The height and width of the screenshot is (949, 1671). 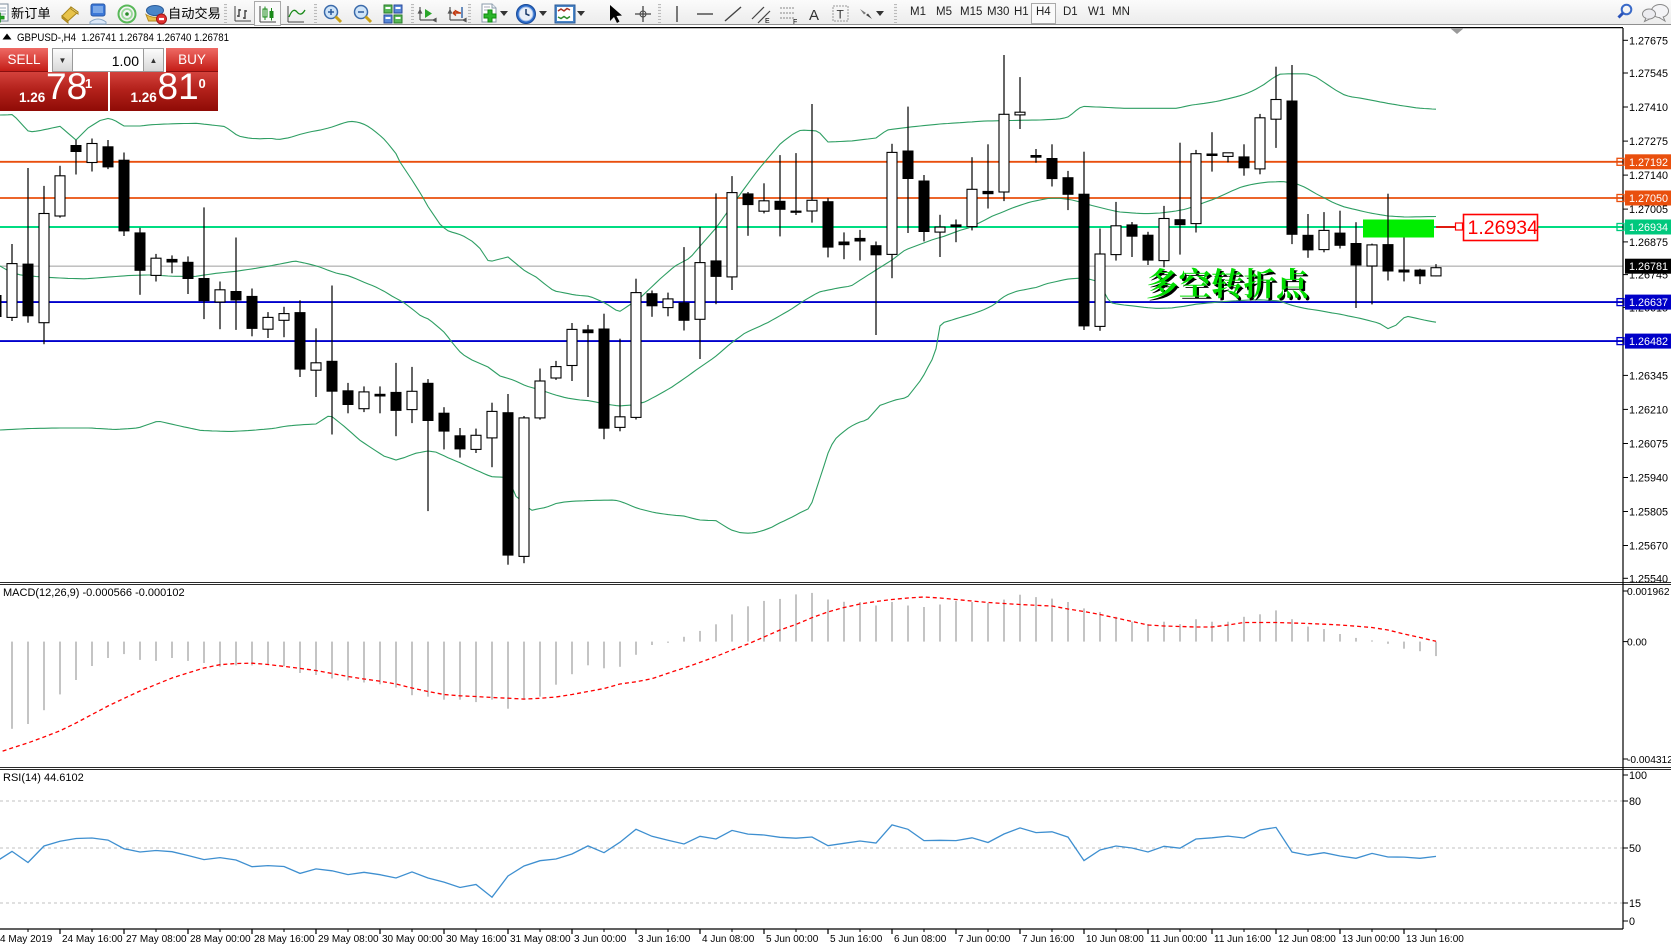 I want to click on svg-text: 7 Jun 16:00, so click(x=1048, y=939).